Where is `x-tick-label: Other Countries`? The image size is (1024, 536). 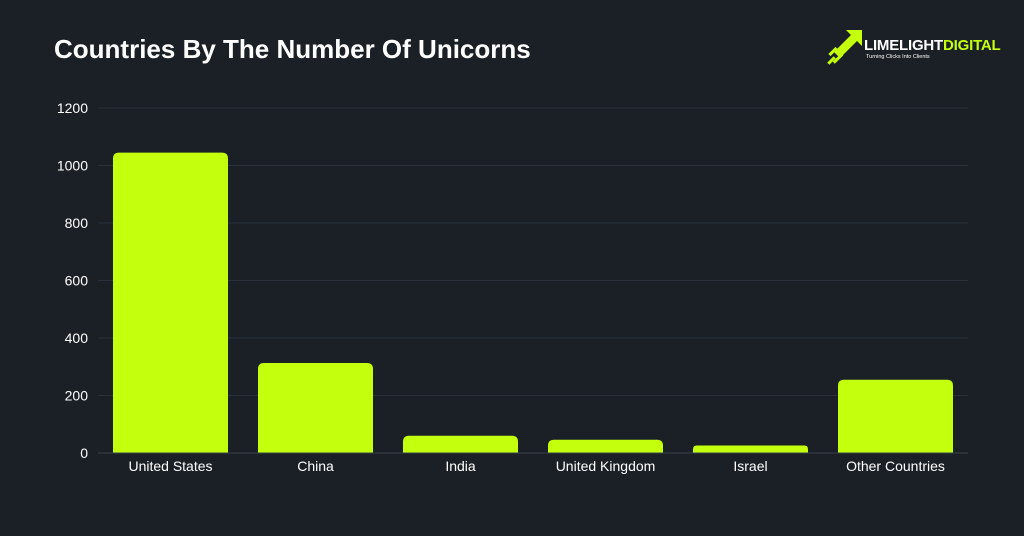 x-tick-label: Other Countries is located at coordinates (895, 466).